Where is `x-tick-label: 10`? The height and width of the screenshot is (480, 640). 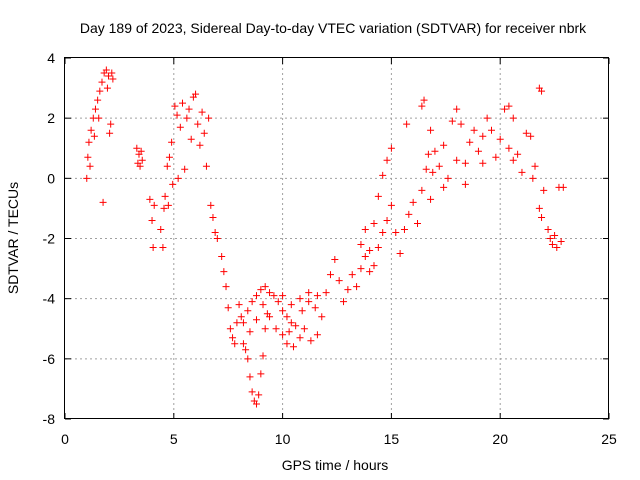 x-tick-label: 10 is located at coordinates (283, 439).